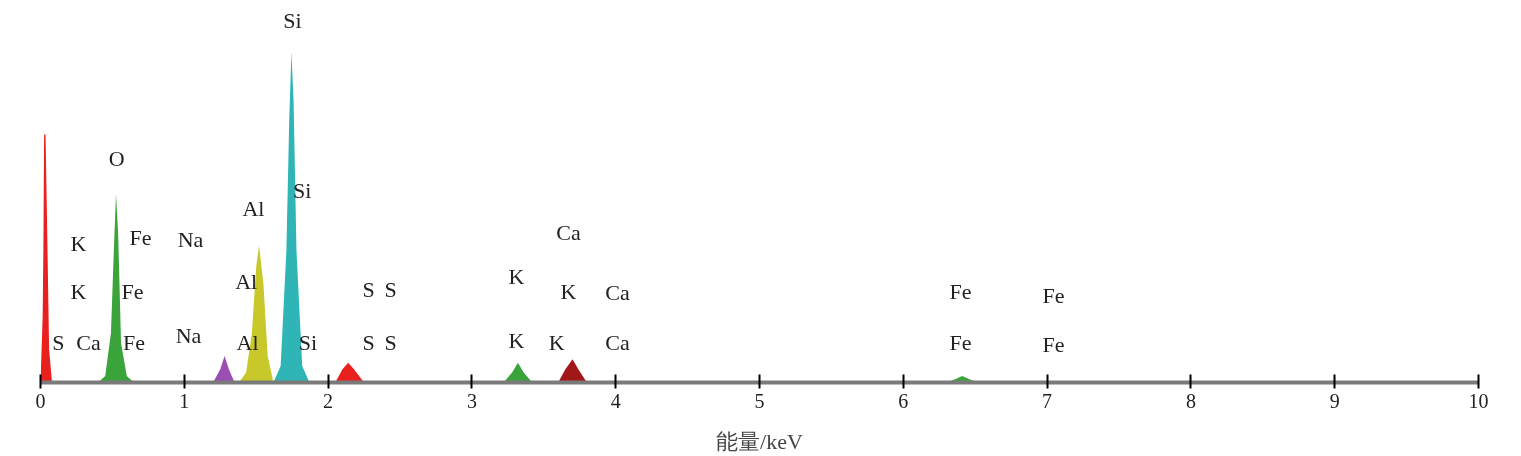  Describe the element at coordinates (903, 400) in the screenshot. I see `x-tick-label: 6` at that location.